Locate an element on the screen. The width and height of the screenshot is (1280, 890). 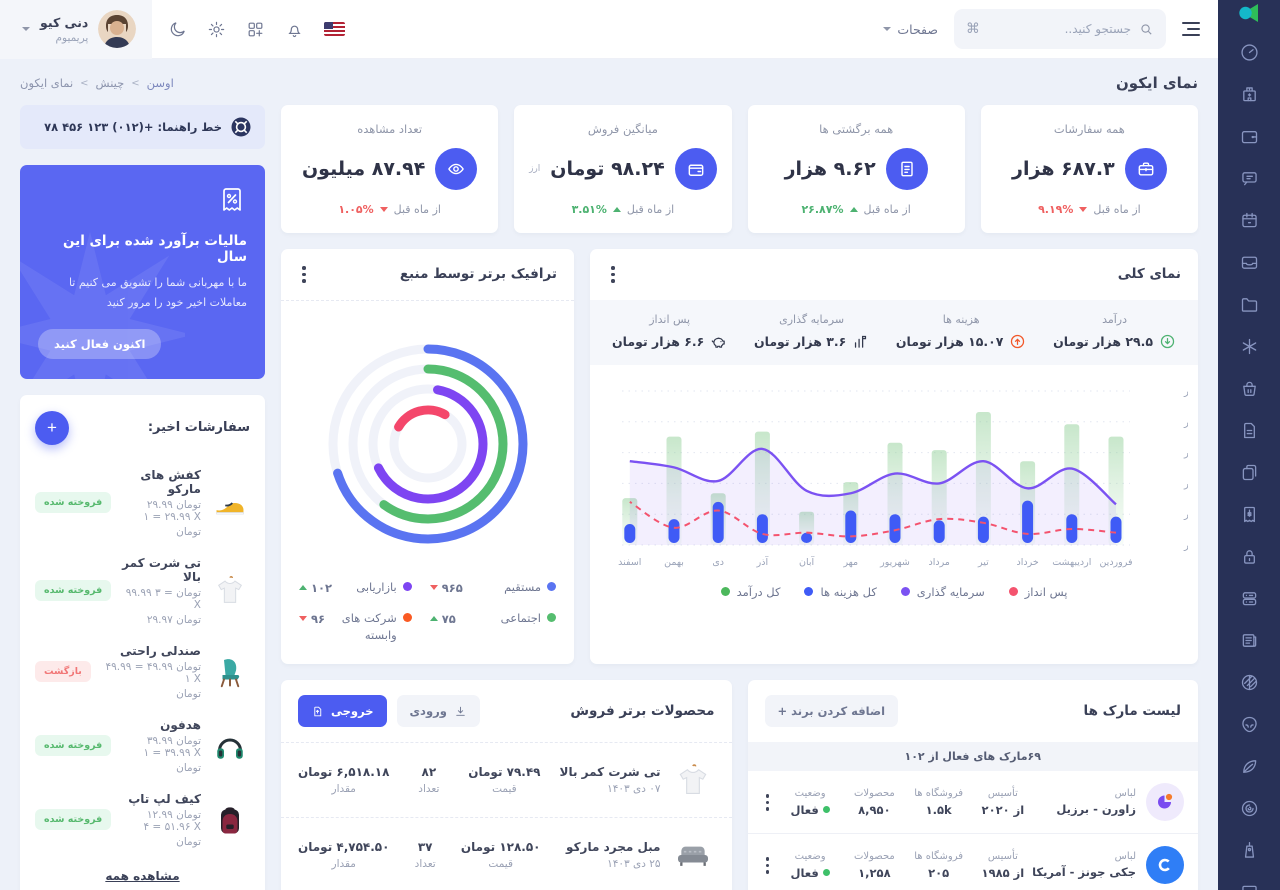
user-name: دنی کیو is located at coordinates (64, 22).